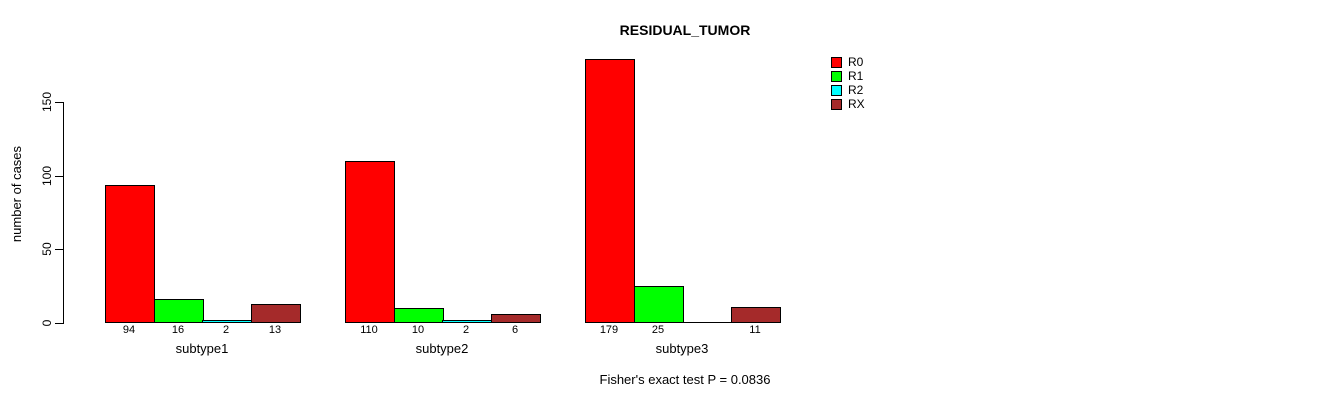 The width and height of the screenshot is (1340, 400). I want to click on bar-subtype3-R2, so click(707, 322).